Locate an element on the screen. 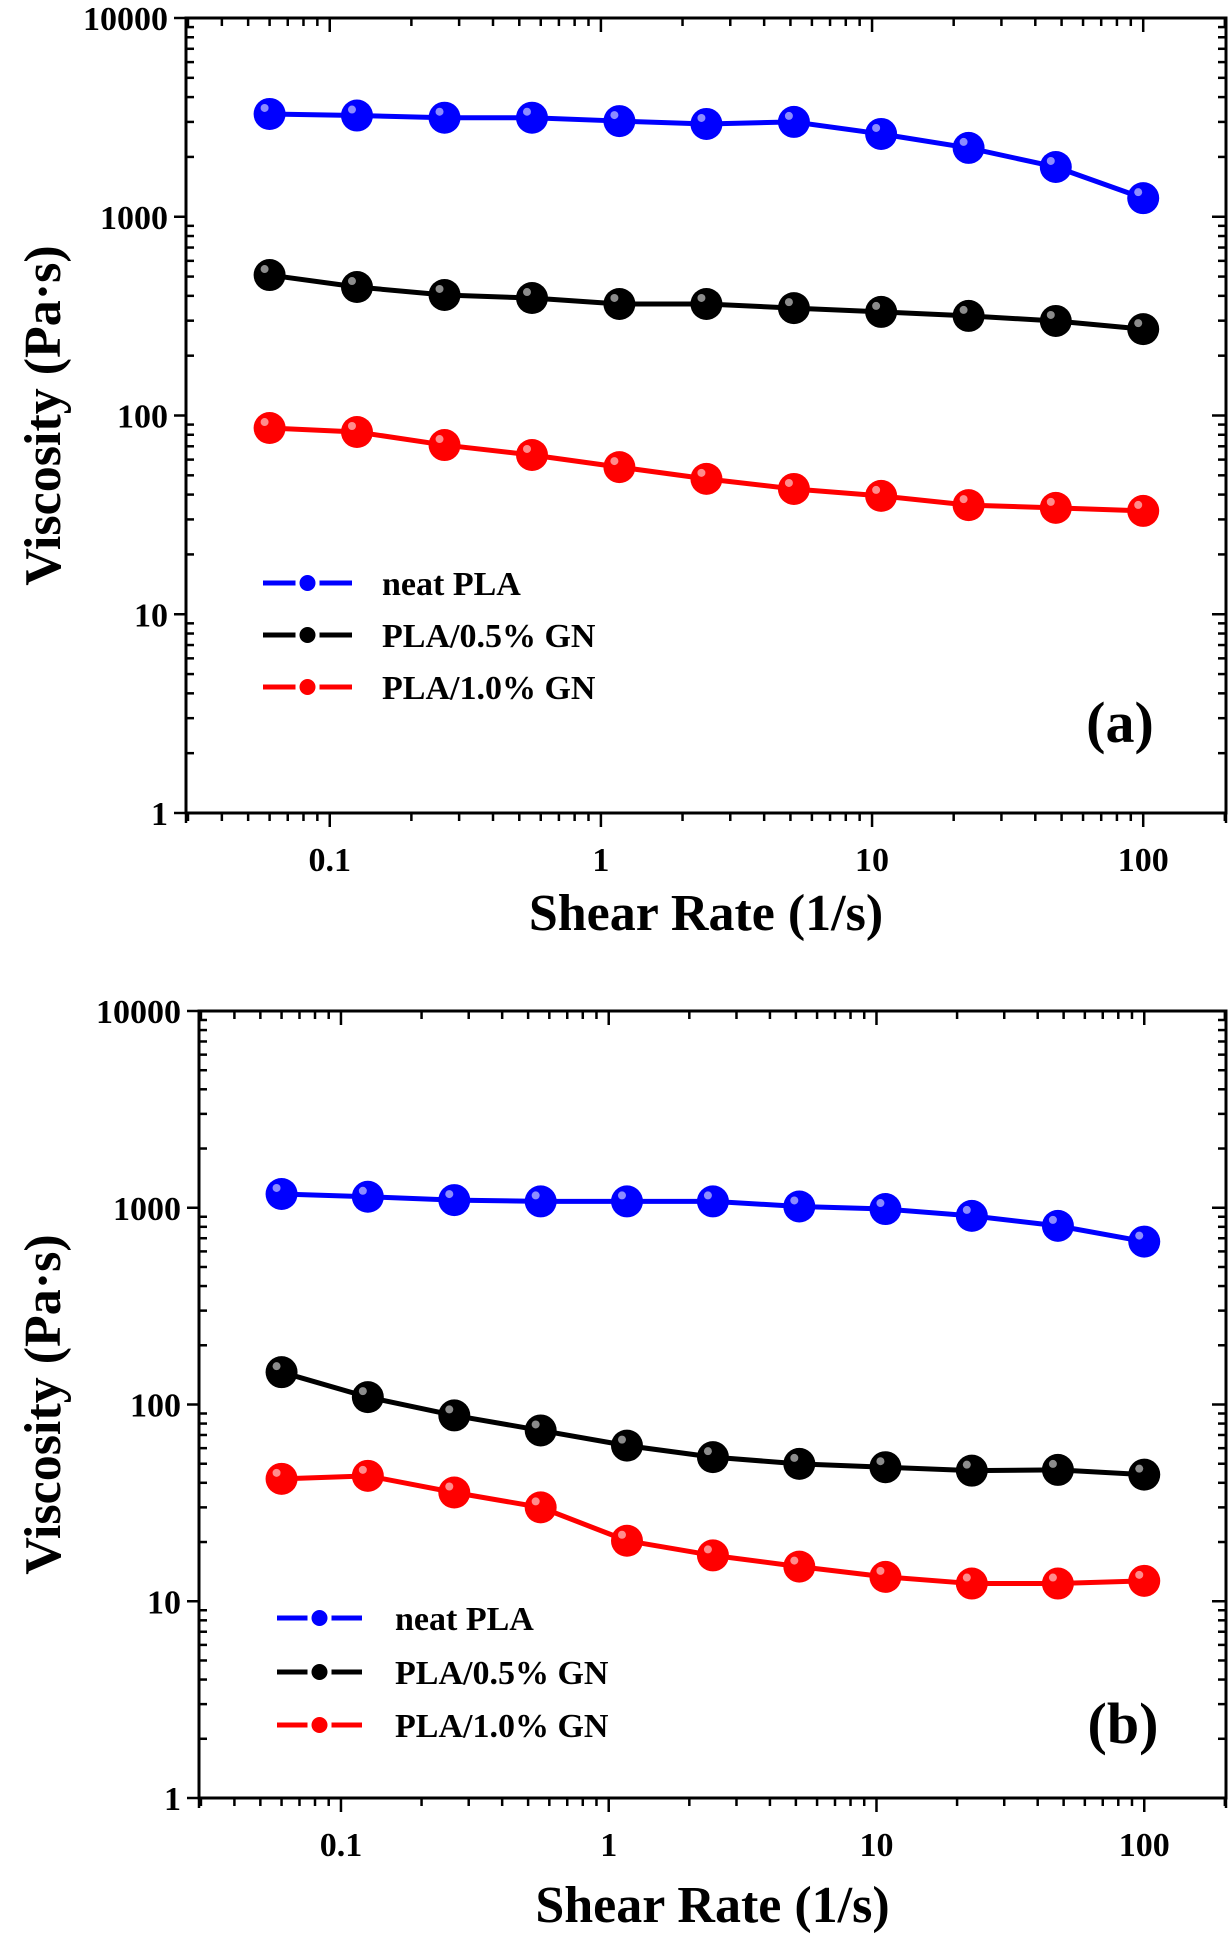  panel-label: (a) is located at coordinates (1120, 722).